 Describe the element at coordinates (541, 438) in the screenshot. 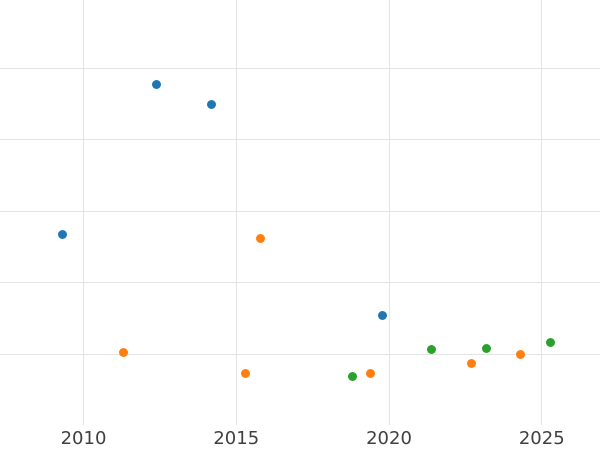

I see `x-tick-label: 2025` at that location.